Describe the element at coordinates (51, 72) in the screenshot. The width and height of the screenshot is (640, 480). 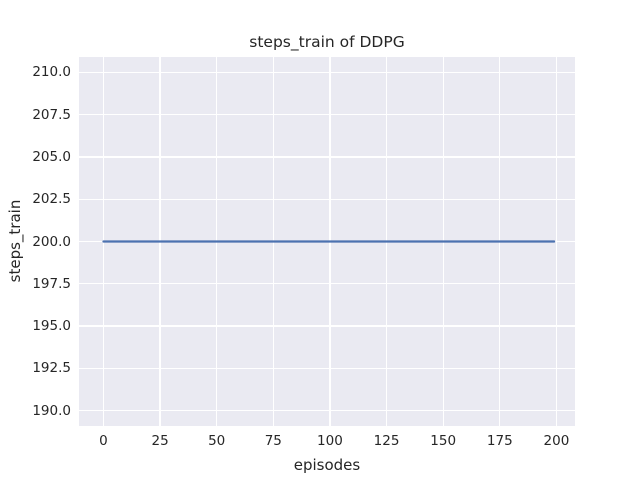
I see `y-tick-label: 210.0` at that location.